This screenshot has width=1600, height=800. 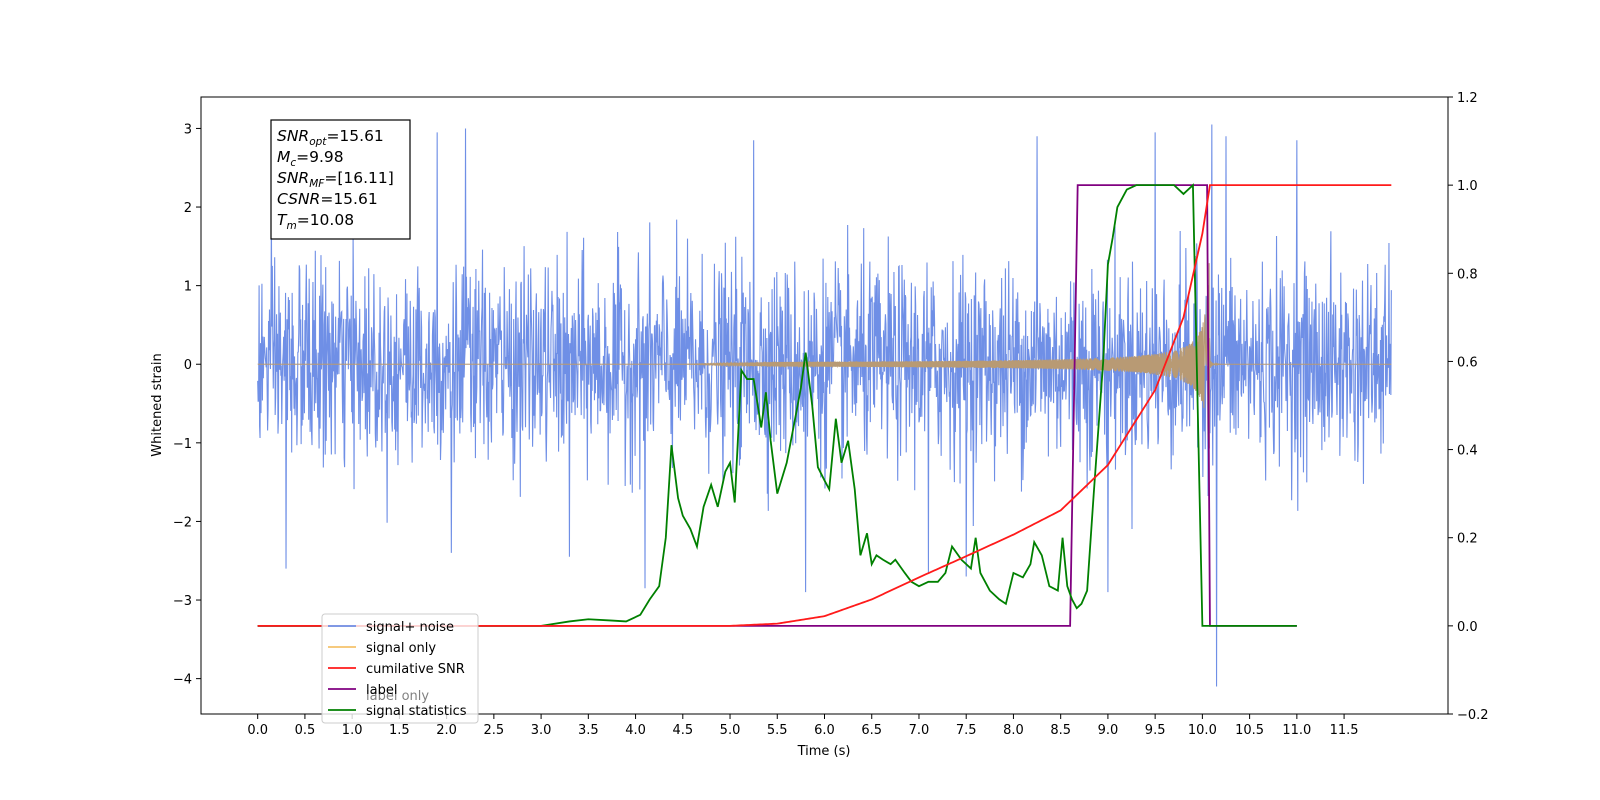 I want to click on y-right-tick-label: 0.4, so click(x=1467, y=451).